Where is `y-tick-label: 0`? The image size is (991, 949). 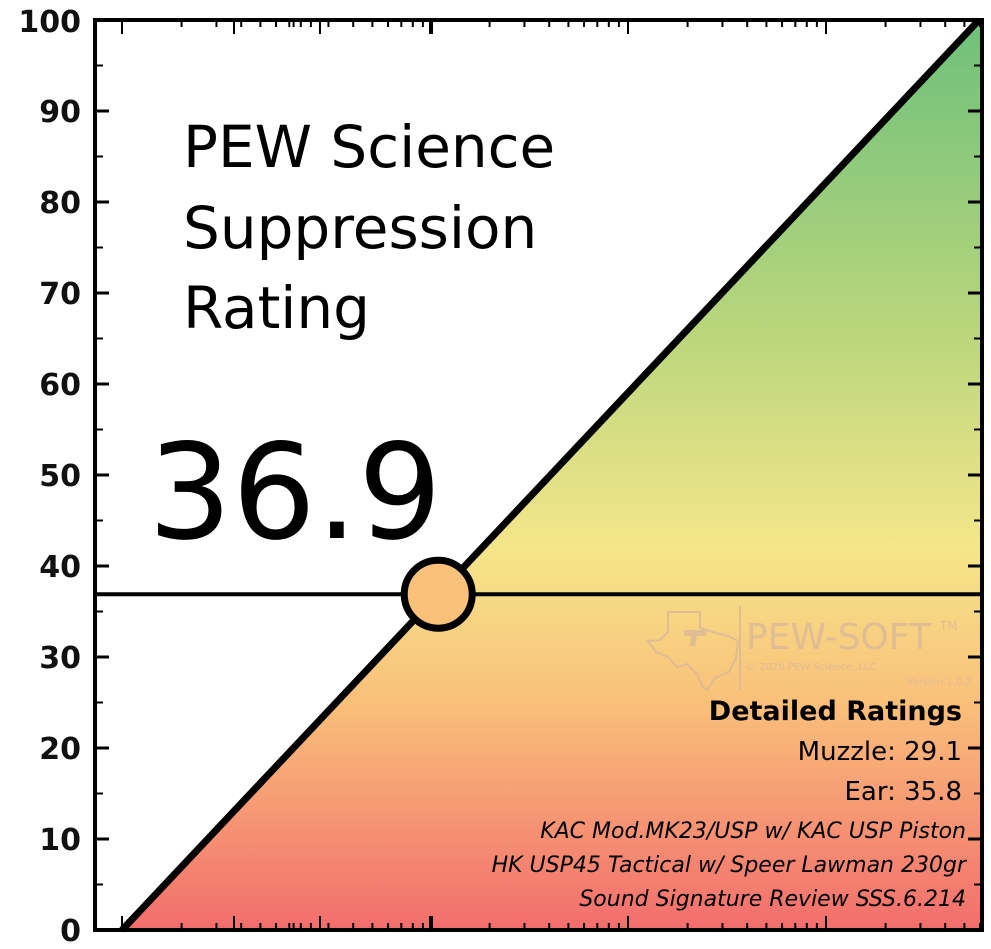 y-tick-label: 0 is located at coordinates (70, 931).